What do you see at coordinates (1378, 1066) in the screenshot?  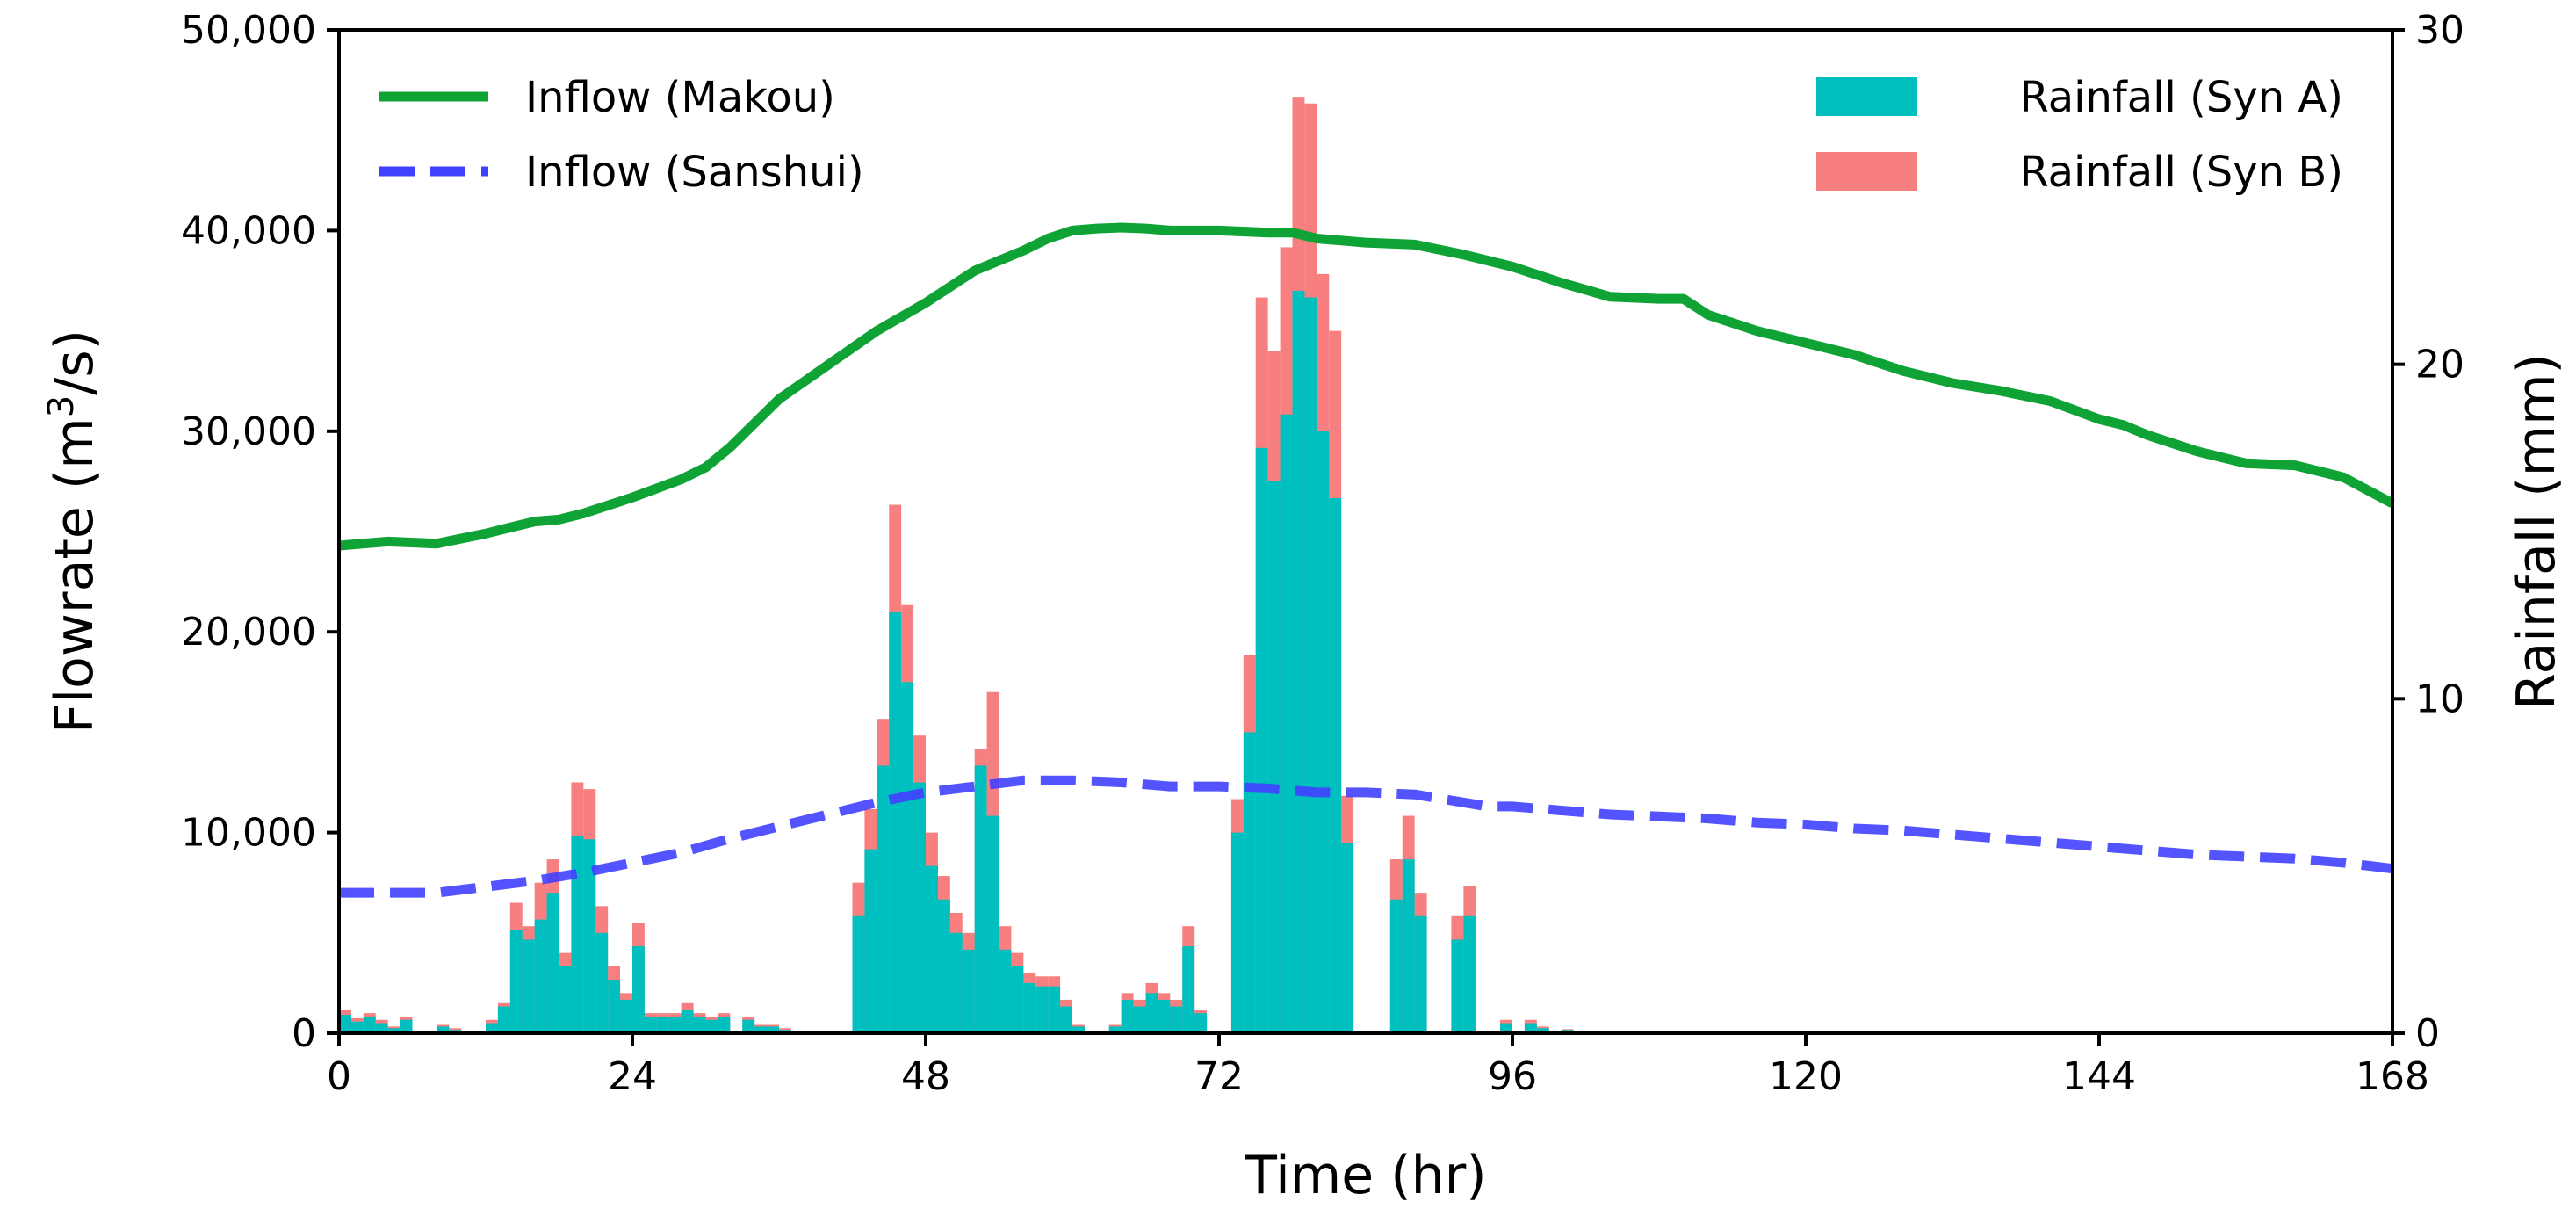 I see `x-axis-ticks: 0 24 48 72 96 120 144 168` at bounding box center [1378, 1066].